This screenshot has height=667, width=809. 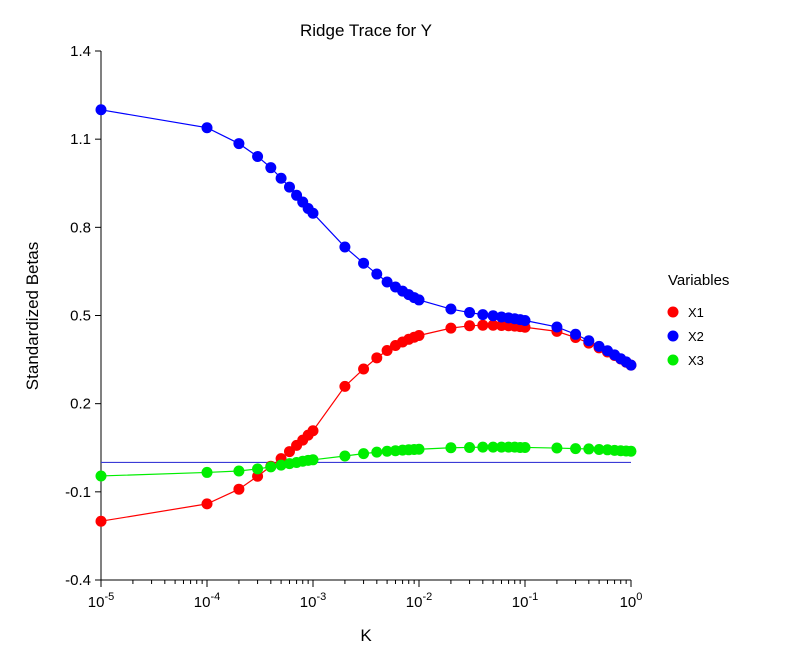 What do you see at coordinates (80, 316) in the screenshot?
I see `y-tick-label: 0.5` at bounding box center [80, 316].